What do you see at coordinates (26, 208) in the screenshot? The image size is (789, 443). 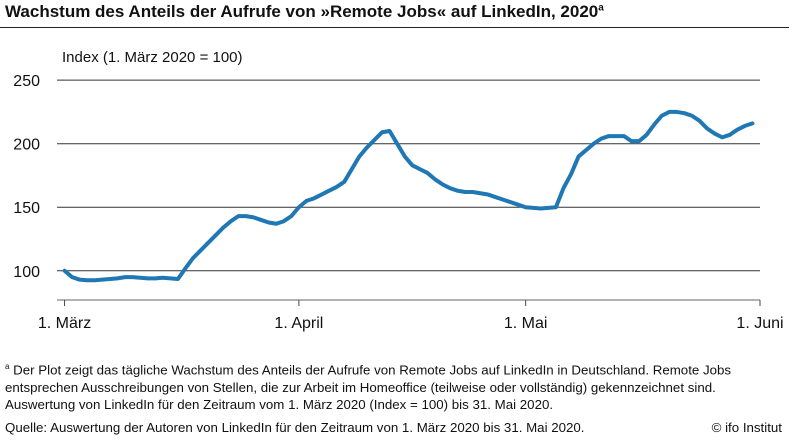 I see `y-tick-label: 150` at bounding box center [26, 208].